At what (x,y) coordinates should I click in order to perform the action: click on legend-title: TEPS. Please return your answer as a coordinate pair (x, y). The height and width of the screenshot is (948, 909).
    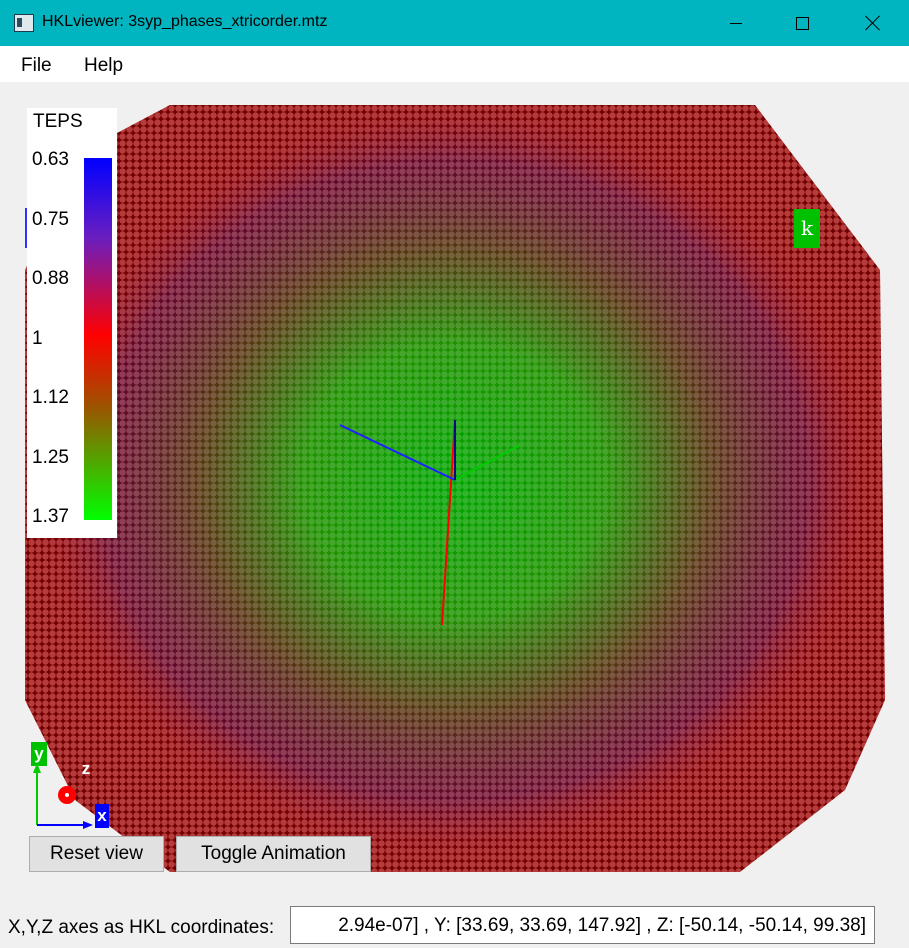
    Looking at the image, I should click on (58, 121).